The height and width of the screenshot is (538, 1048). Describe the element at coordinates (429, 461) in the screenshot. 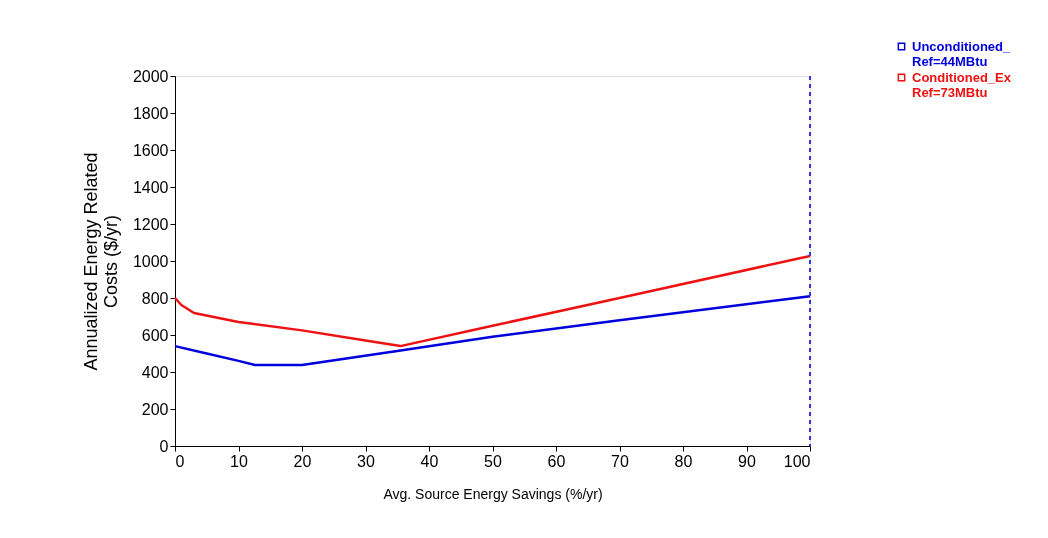

I see `x-tick-label: 40` at that location.